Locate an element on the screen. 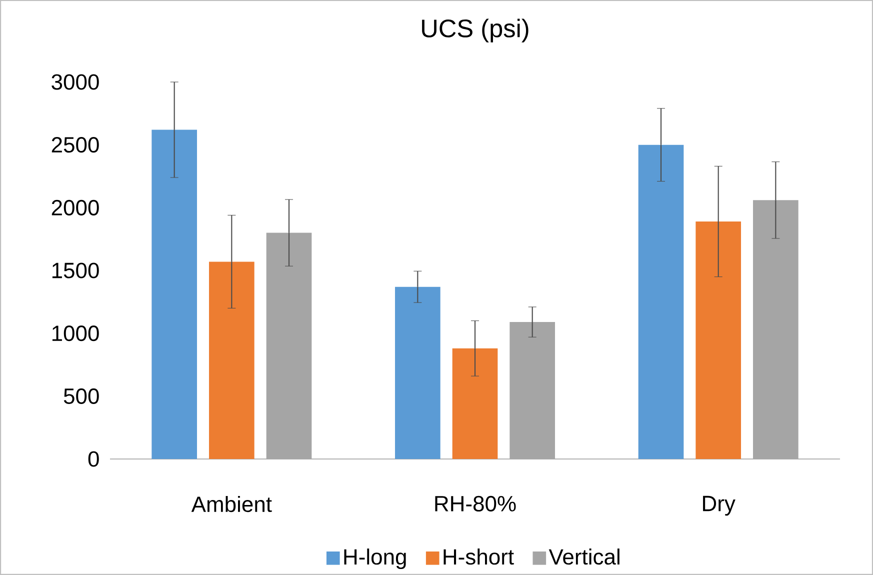 This screenshot has width=873, height=575. y-tick-label: 500 is located at coordinates (81, 396).